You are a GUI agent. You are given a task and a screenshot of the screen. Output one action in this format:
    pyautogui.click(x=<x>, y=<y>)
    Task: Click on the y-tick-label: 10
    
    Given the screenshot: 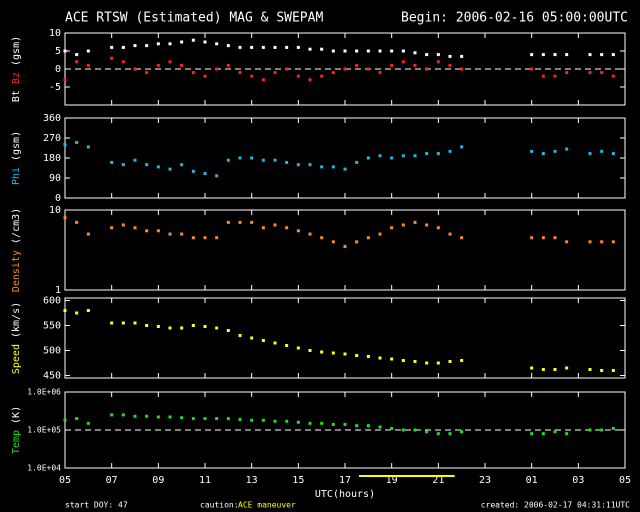 What is the action you would take?
    pyautogui.click(x=55, y=210)
    